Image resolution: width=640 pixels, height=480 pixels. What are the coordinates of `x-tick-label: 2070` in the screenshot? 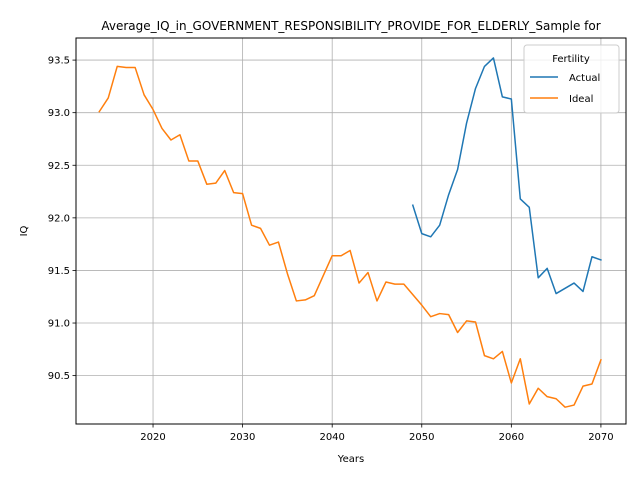 It's located at (600, 437).